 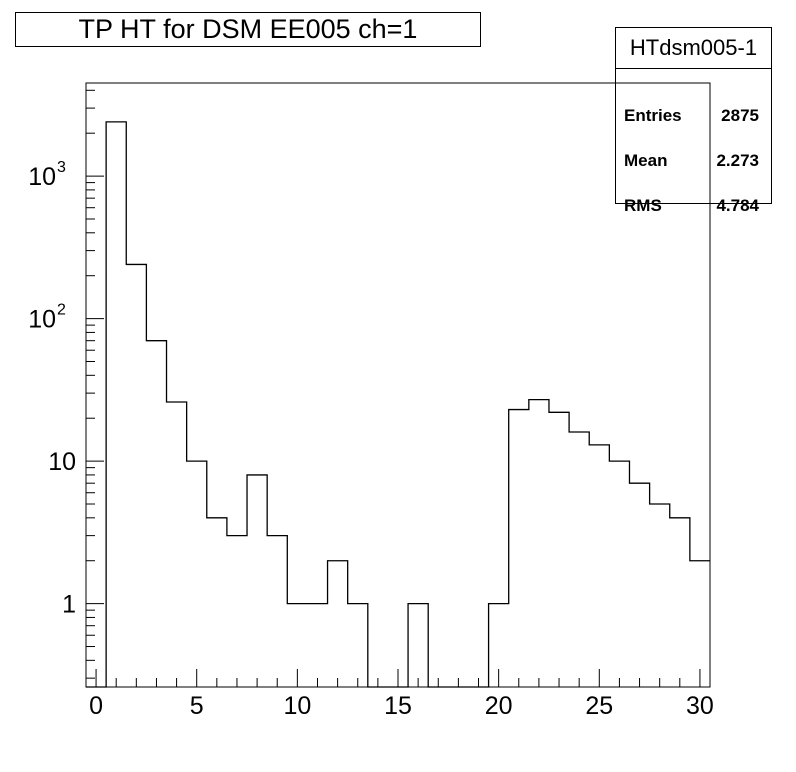 What do you see at coordinates (297, 706) in the screenshot?
I see `x-tick-label: 10` at bounding box center [297, 706].